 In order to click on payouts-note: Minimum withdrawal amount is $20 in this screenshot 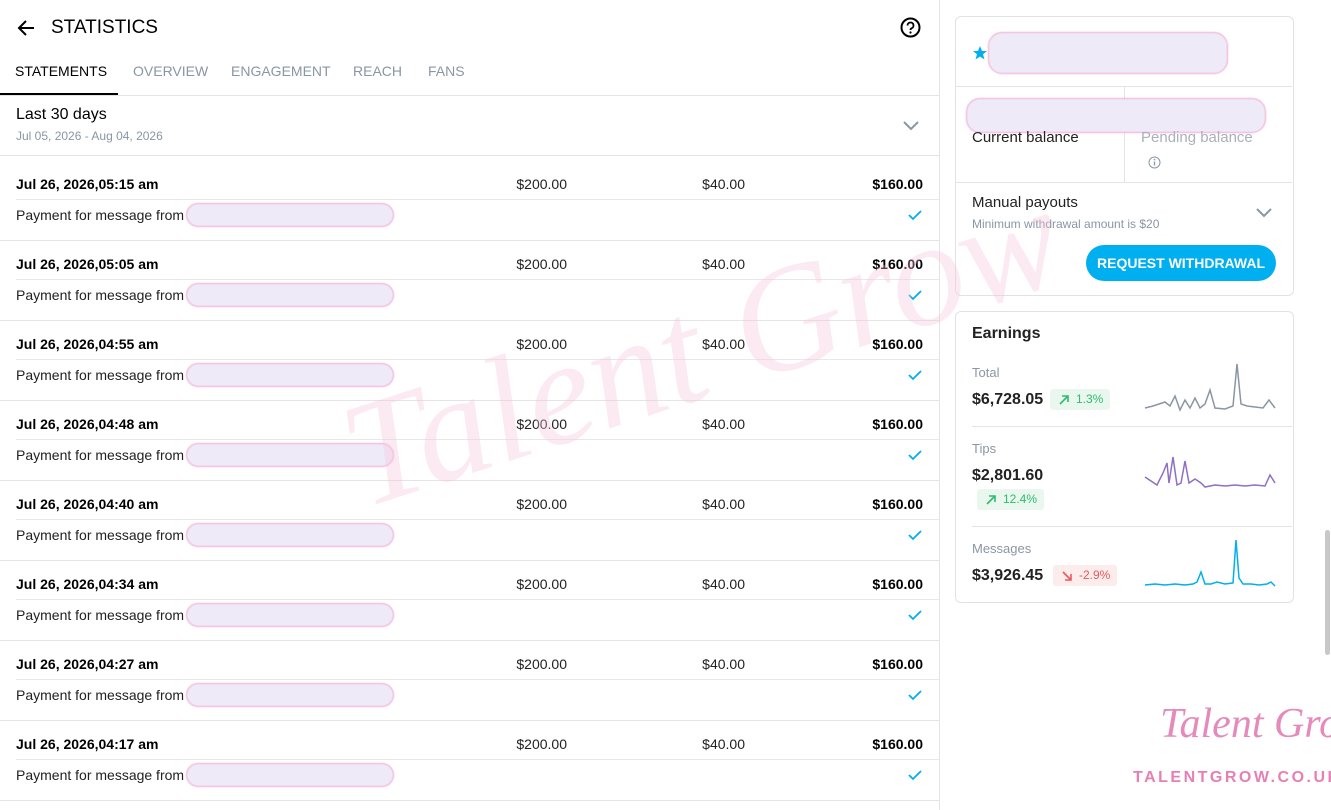, I will do `click(1066, 224)`.